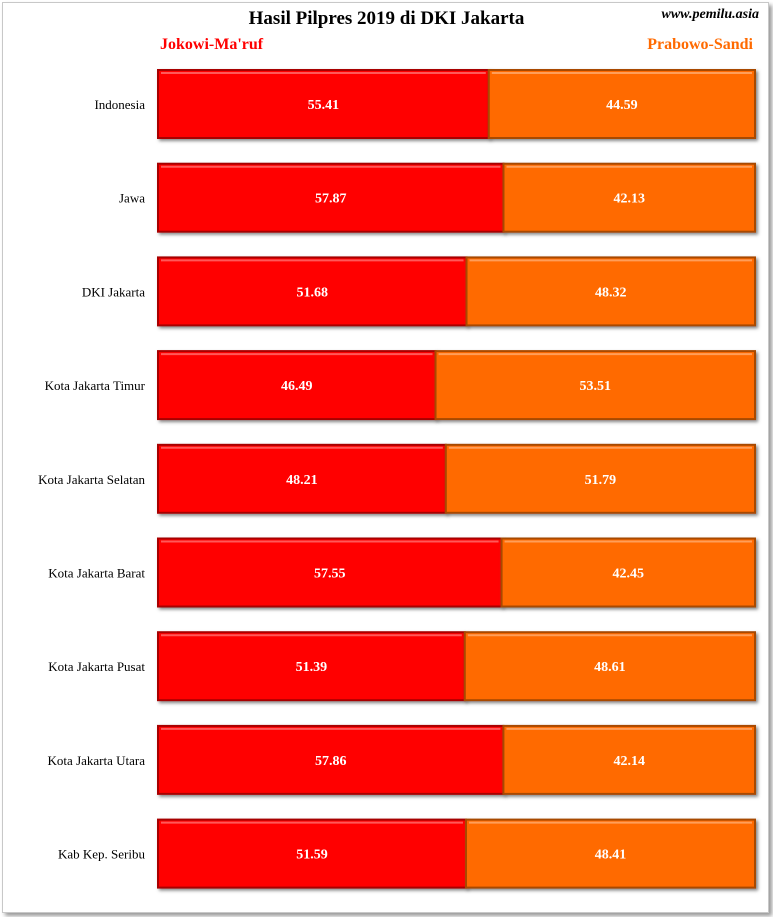  What do you see at coordinates (700, 44) in the screenshot?
I see `legend-series-prabowo: Prabowo-Sandi` at bounding box center [700, 44].